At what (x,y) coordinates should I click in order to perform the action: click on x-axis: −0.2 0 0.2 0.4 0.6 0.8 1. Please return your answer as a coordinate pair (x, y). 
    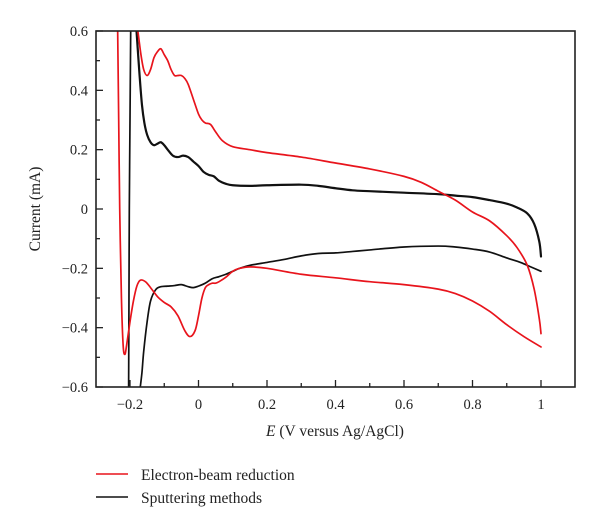
    Looking at the image, I should click on (331, 396).